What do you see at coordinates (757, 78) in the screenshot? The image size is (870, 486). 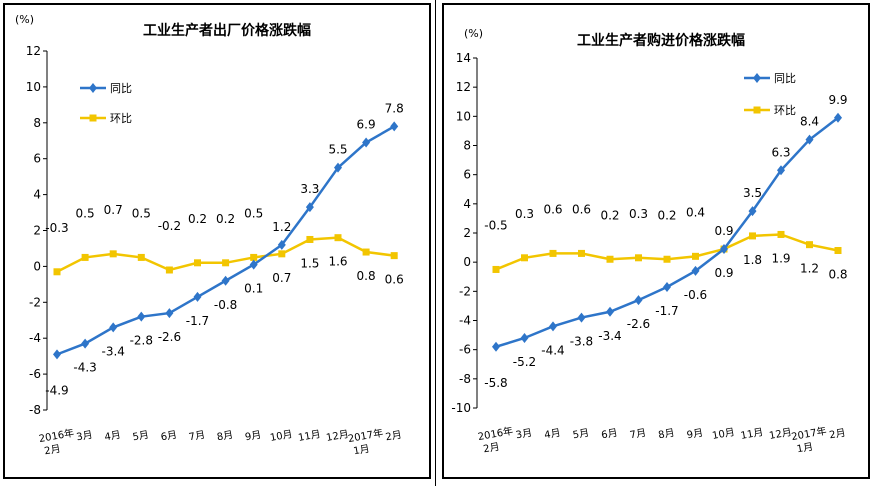 I see `legend-marker-yoy` at bounding box center [757, 78].